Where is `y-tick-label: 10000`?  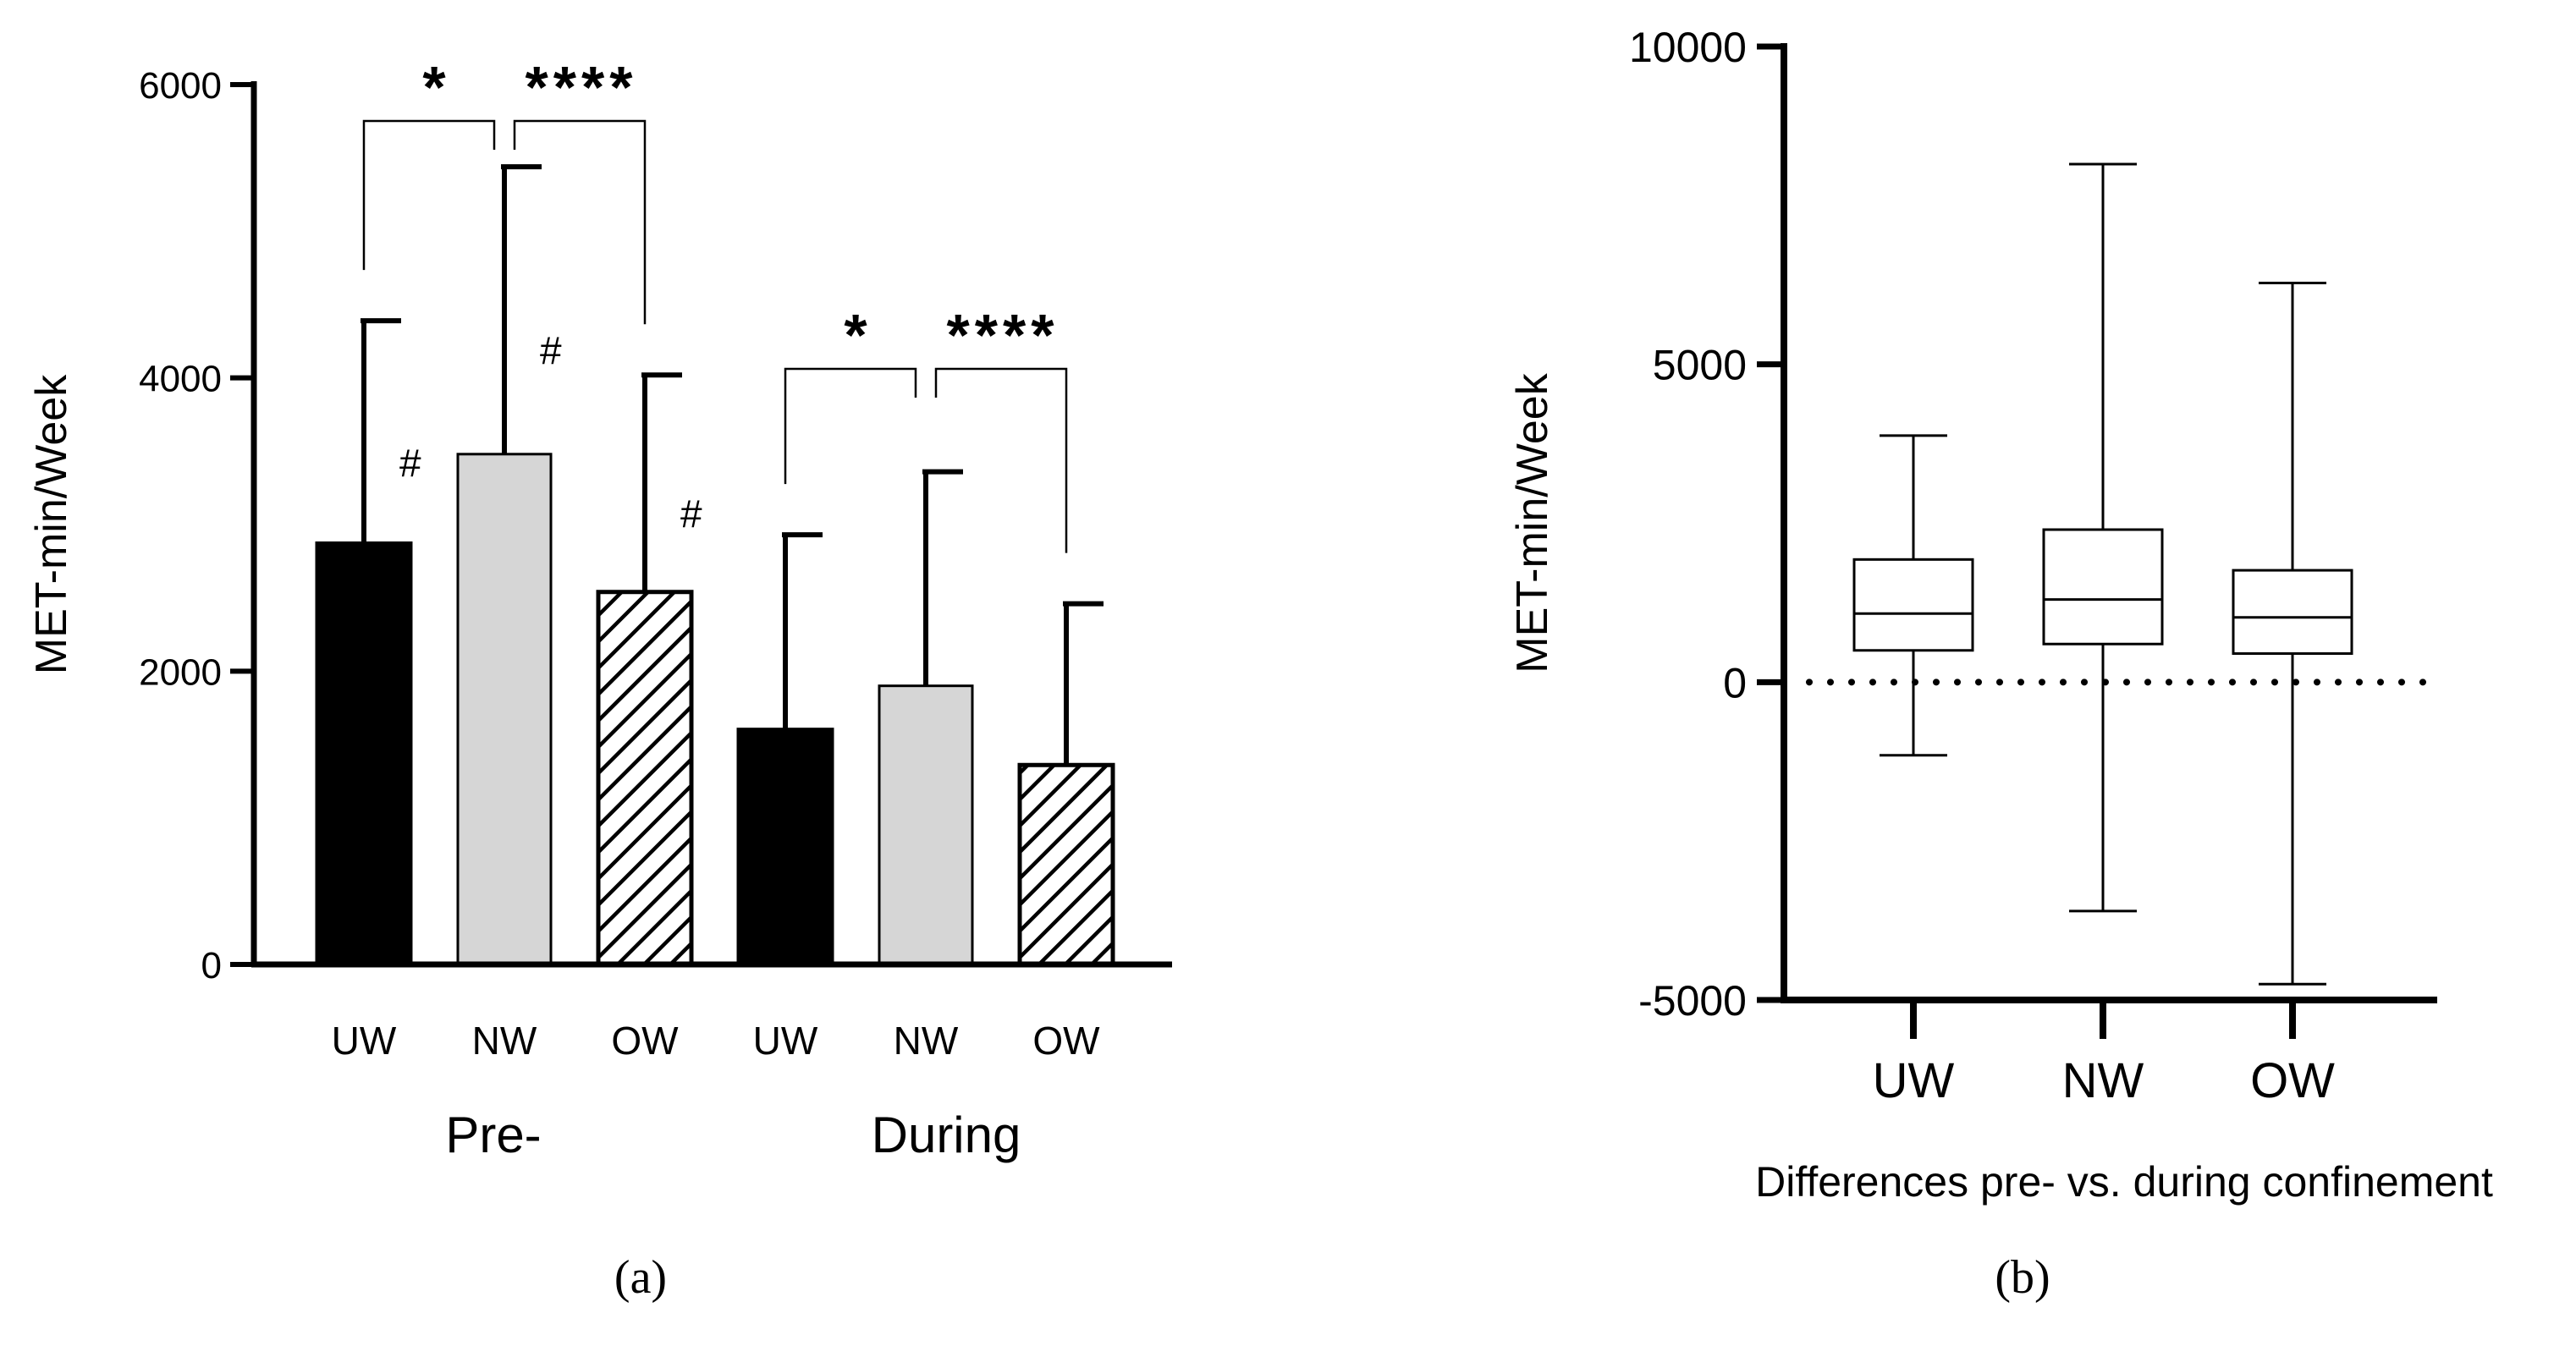 y-tick-label: 10000 is located at coordinates (1688, 47).